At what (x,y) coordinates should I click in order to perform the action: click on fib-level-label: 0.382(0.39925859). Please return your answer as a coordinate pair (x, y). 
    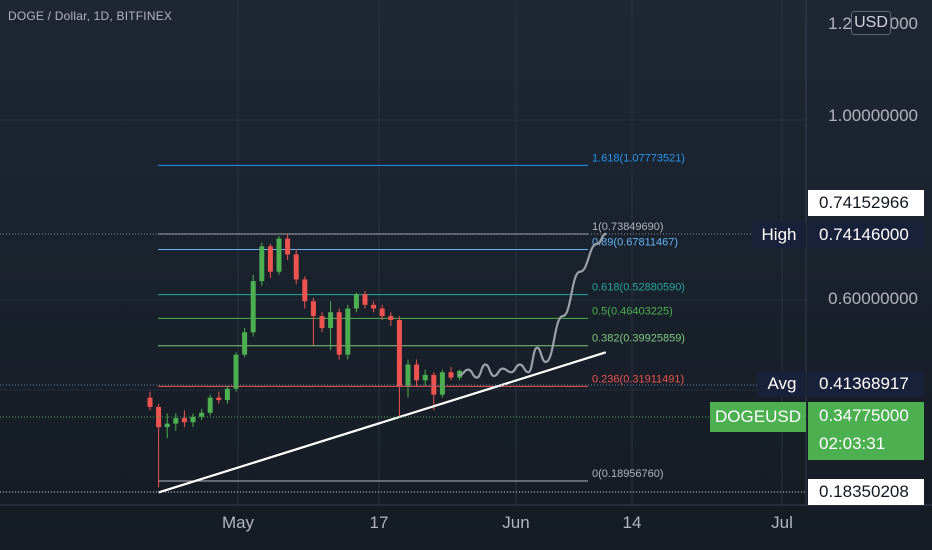
    Looking at the image, I should click on (638, 339).